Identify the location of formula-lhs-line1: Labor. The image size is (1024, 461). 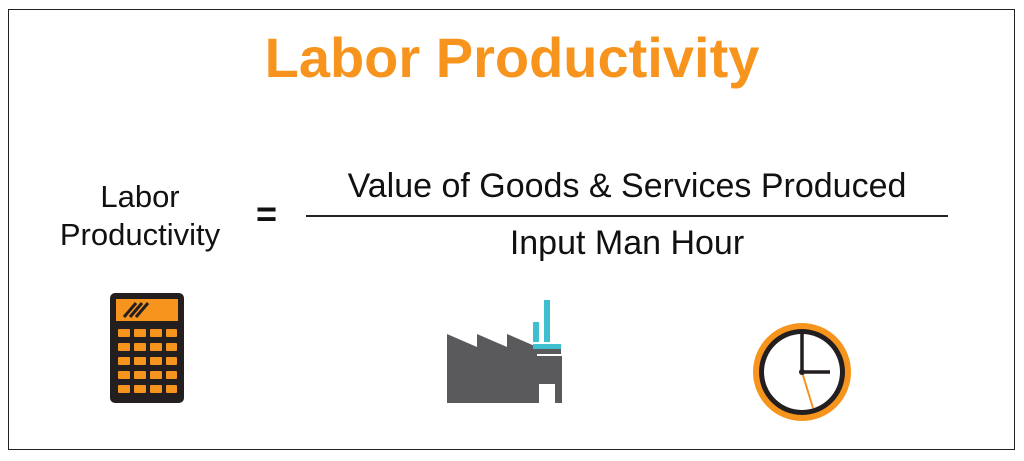
(140, 196).